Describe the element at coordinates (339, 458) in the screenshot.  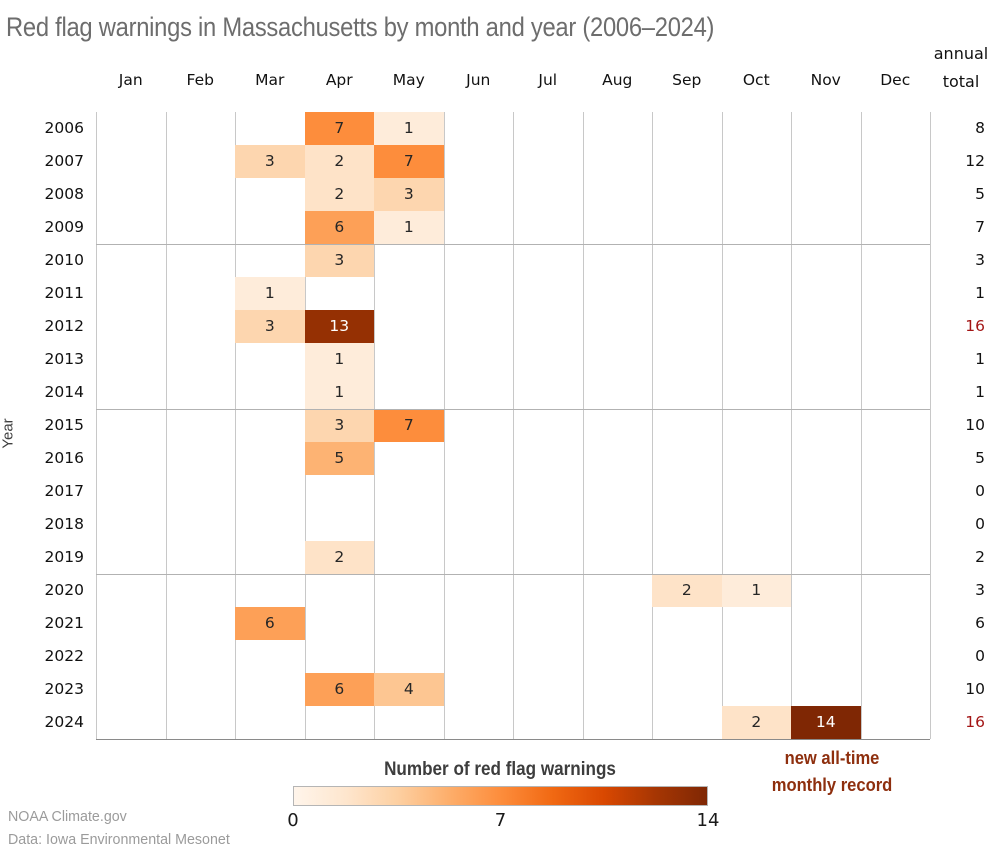
I see `heatmap-cell-2016-apr: 5` at that location.